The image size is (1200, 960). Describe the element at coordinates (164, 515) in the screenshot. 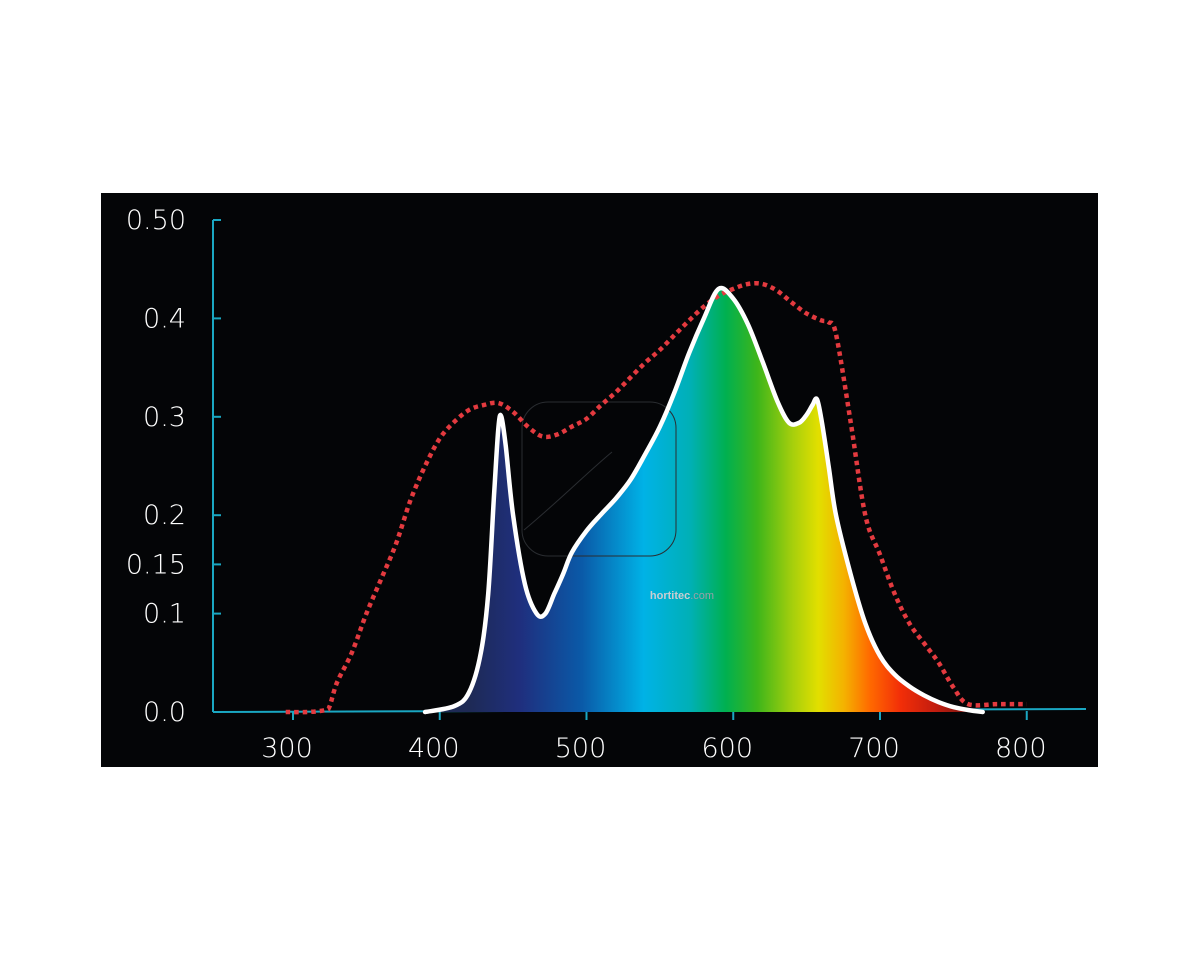

I see `y-tick-label: 0.2` at that location.